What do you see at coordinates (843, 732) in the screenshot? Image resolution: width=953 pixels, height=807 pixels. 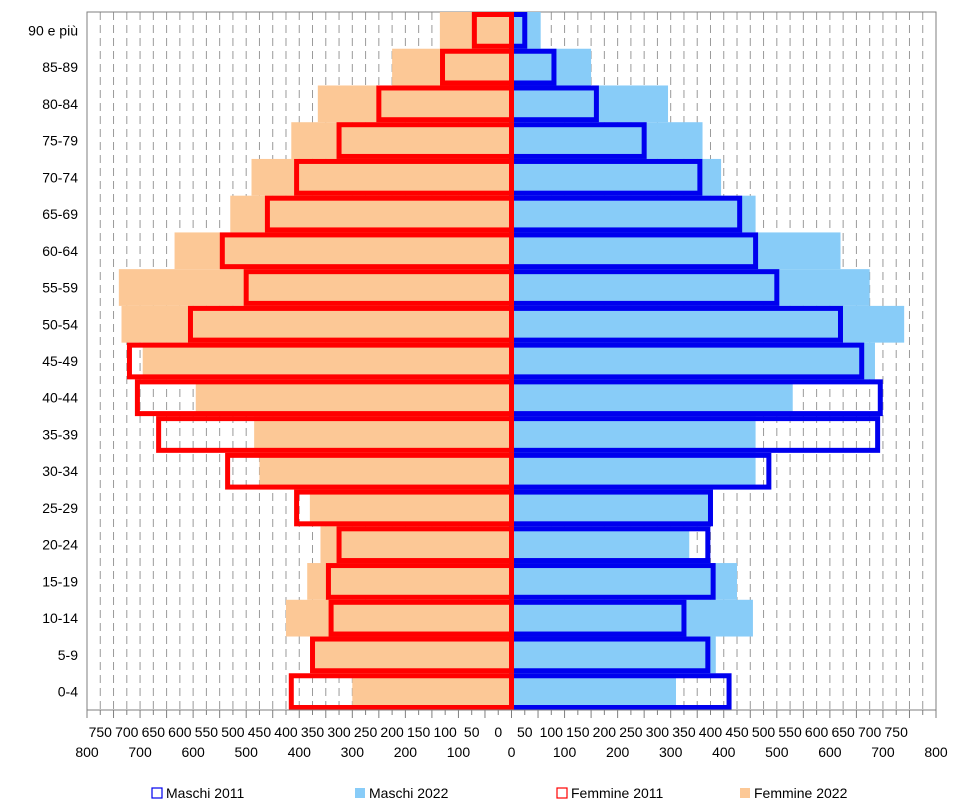 I see `x-tick-label-upper: 650` at bounding box center [843, 732].